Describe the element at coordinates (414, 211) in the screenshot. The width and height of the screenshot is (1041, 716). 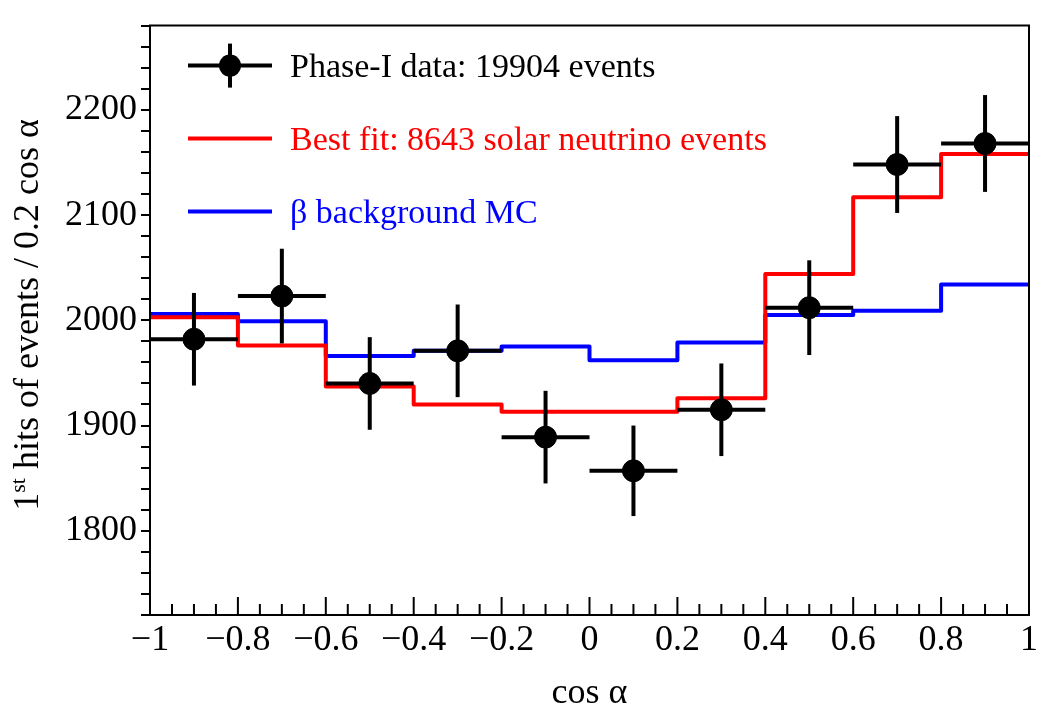
I see `legend-label: β background MC` at that location.